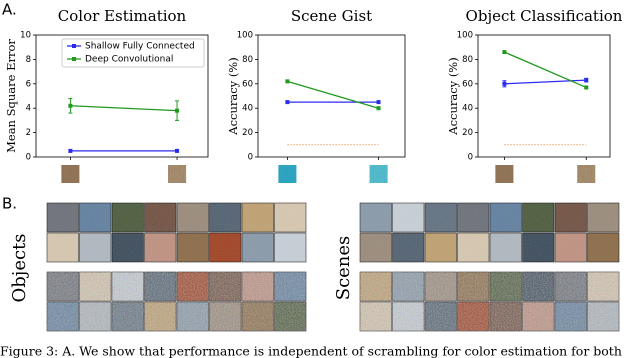 Image resolution: width=640 pixels, height=358 pixels. What do you see at coordinates (343, 268) in the screenshot?
I see `grid-label: Scenes` at bounding box center [343, 268].